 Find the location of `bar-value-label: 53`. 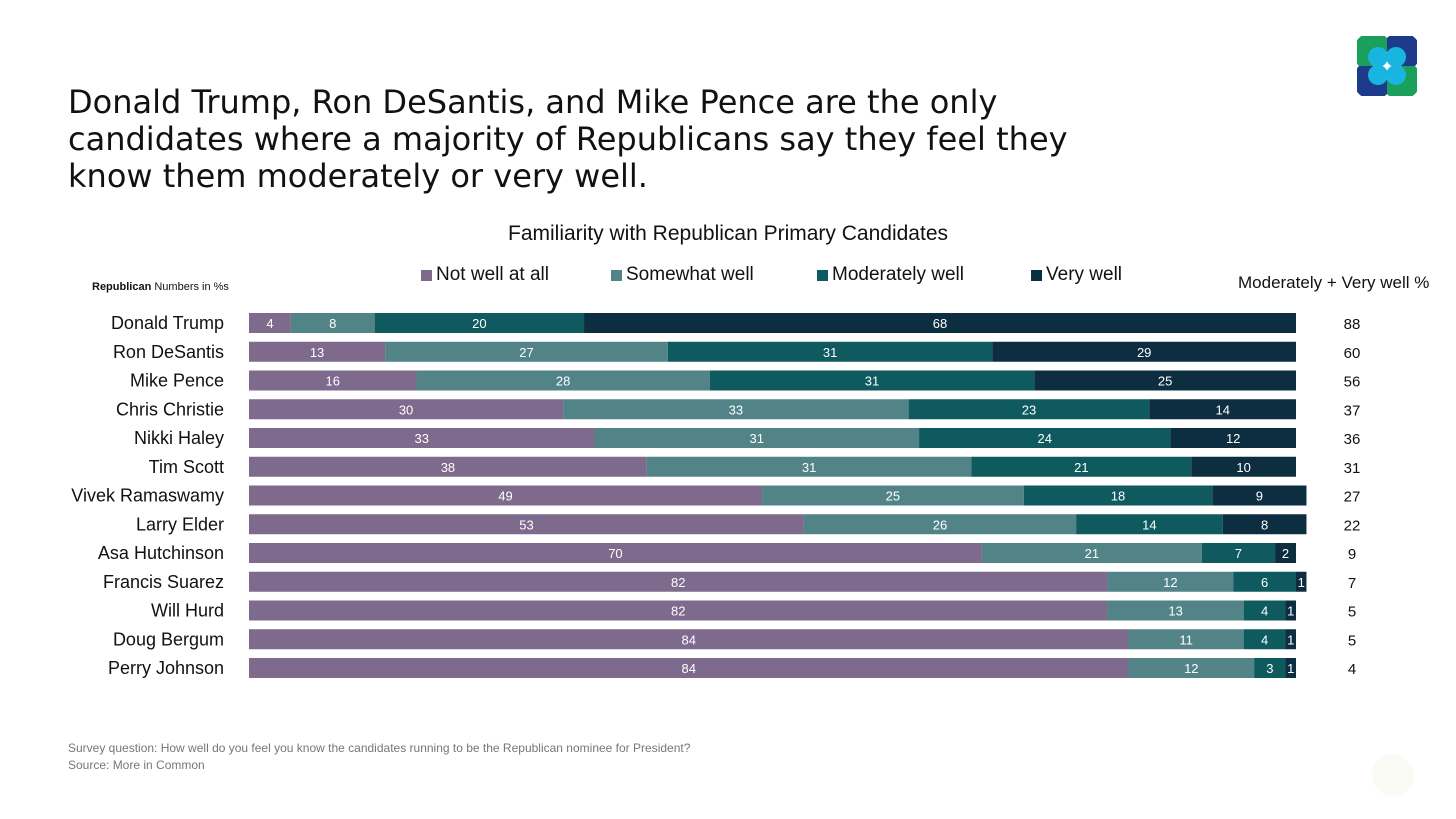

bar-value-label: 53 is located at coordinates (526, 524).